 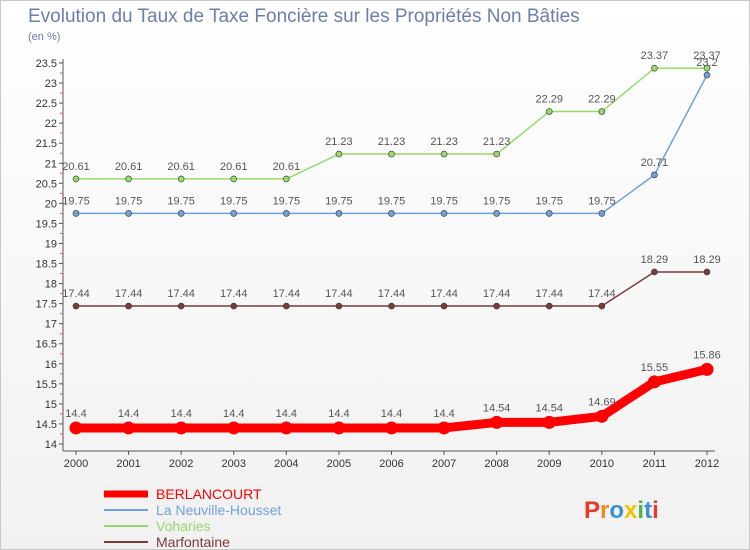 What do you see at coordinates (391, 464) in the screenshot?
I see `x-tick-label: 2006` at bounding box center [391, 464].